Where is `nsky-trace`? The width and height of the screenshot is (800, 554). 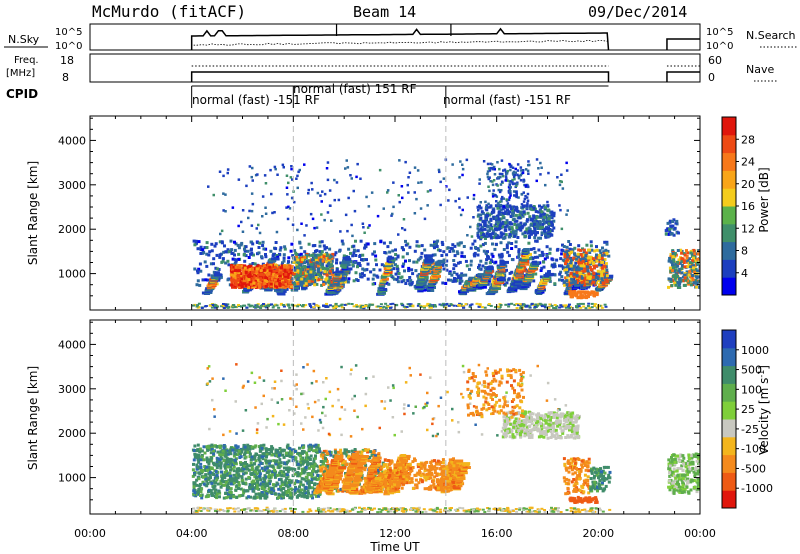
nsky-trace is located at coordinates (445, 37).